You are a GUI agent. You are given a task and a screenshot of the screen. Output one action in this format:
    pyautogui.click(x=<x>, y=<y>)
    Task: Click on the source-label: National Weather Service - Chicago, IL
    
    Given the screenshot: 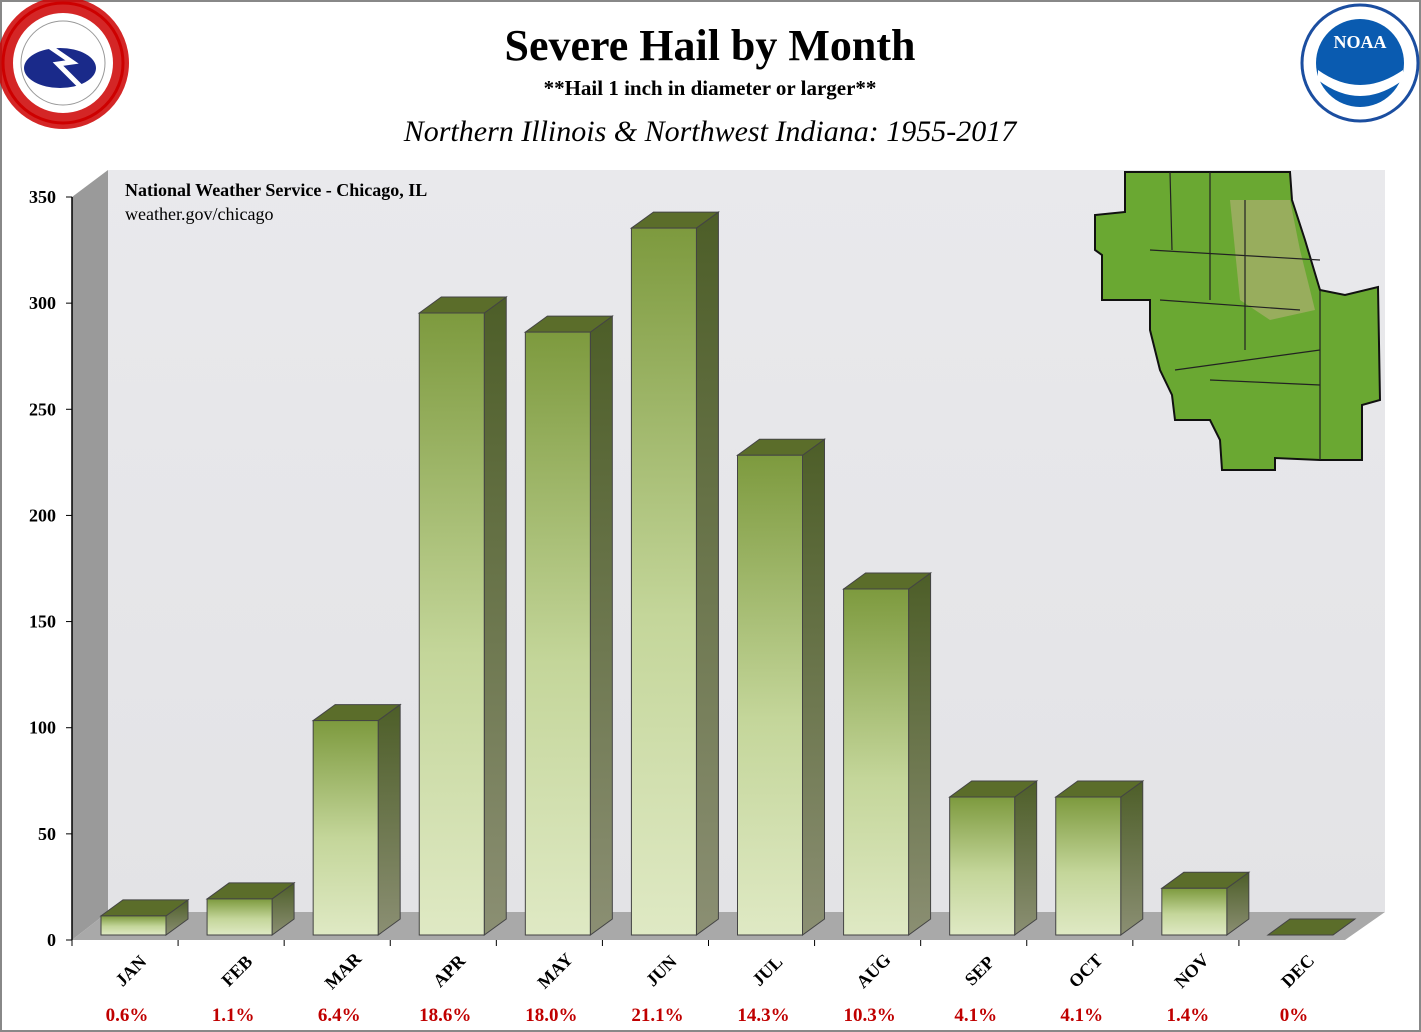 What is the action you would take?
    pyautogui.click(x=276, y=190)
    